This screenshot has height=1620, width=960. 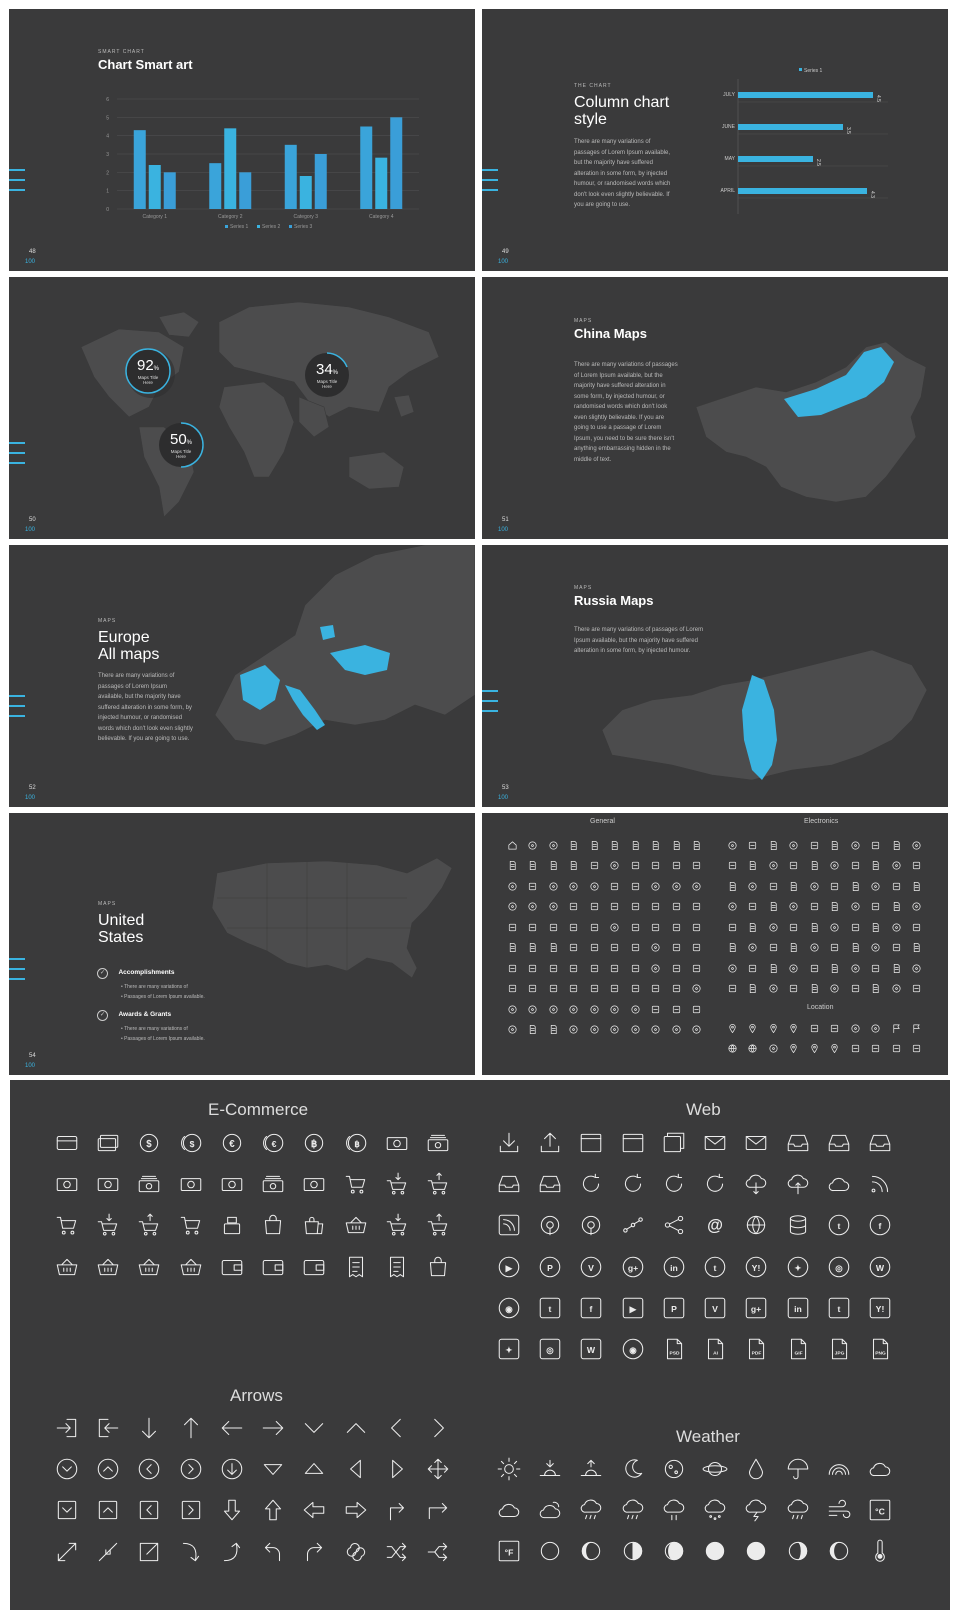 What do you see at coordinates (508, 1142) in the screenshot?
I see `web-download-icon` at bounding box center [508, 1142].